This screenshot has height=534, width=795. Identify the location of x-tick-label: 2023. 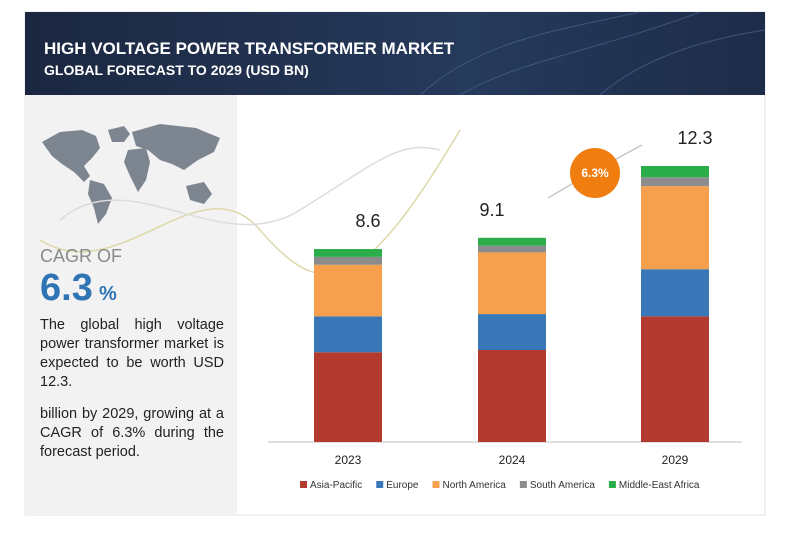
(348, 460).